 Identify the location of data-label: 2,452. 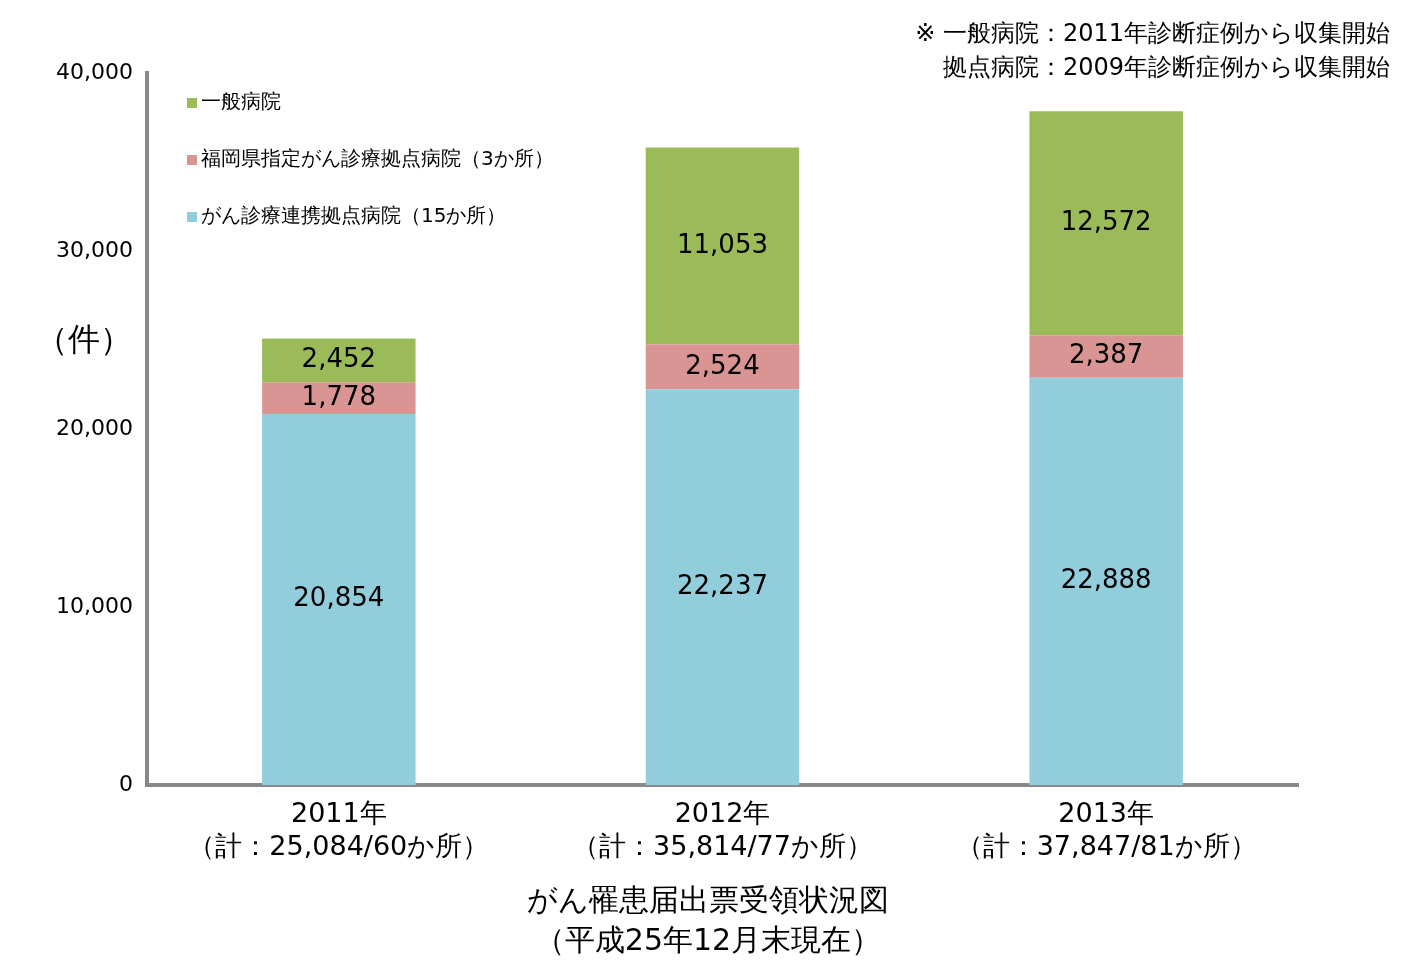
(339, 358).